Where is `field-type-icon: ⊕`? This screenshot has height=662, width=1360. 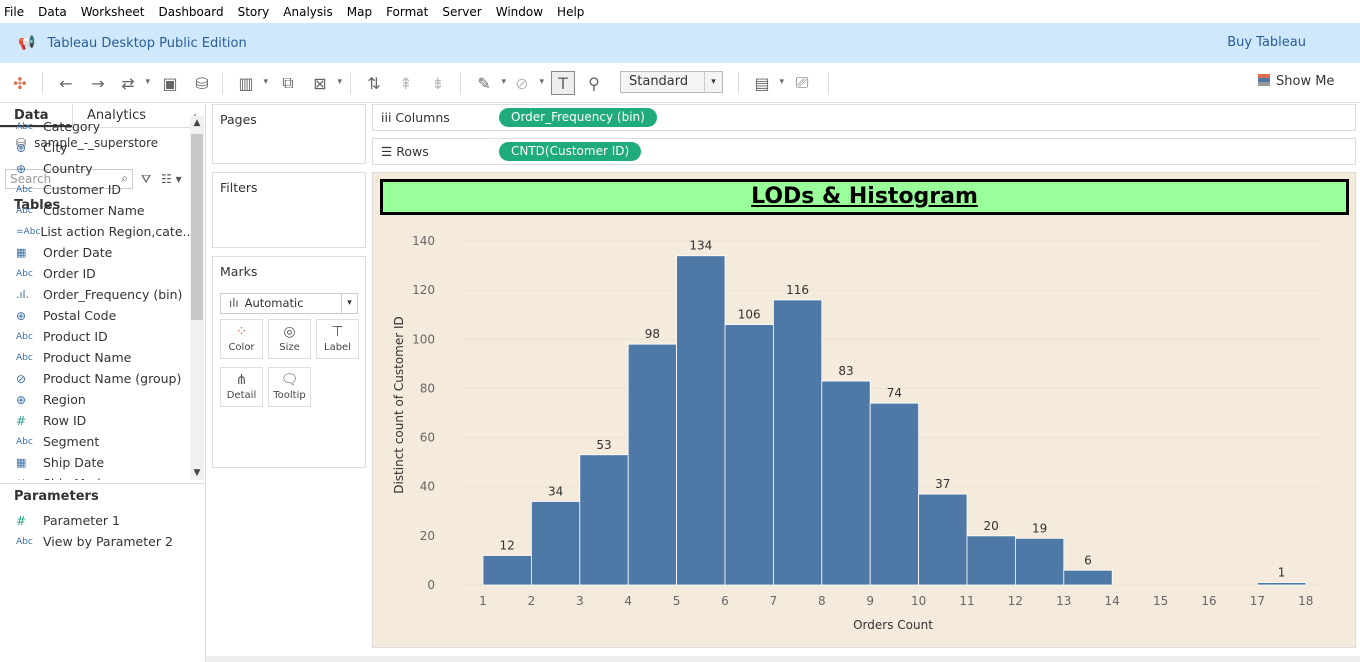 field-type-icon: ⊕ is located at coordinates (21, 168).